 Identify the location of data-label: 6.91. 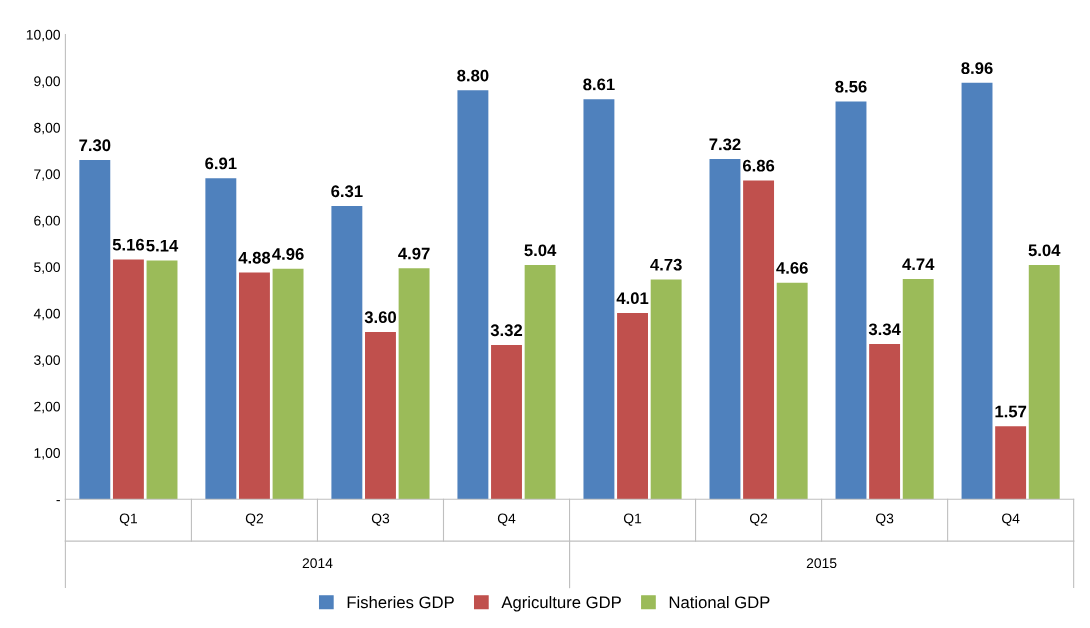
(221, 163).